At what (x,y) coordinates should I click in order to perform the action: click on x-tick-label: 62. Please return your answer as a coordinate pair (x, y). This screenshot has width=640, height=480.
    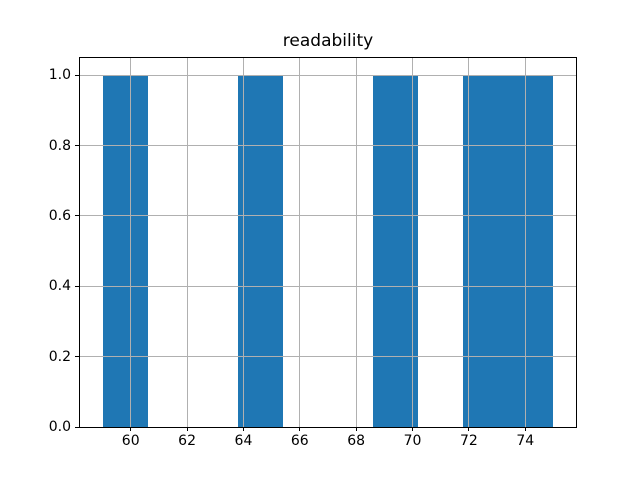
    Looking at the image, I should click on (187, 441).